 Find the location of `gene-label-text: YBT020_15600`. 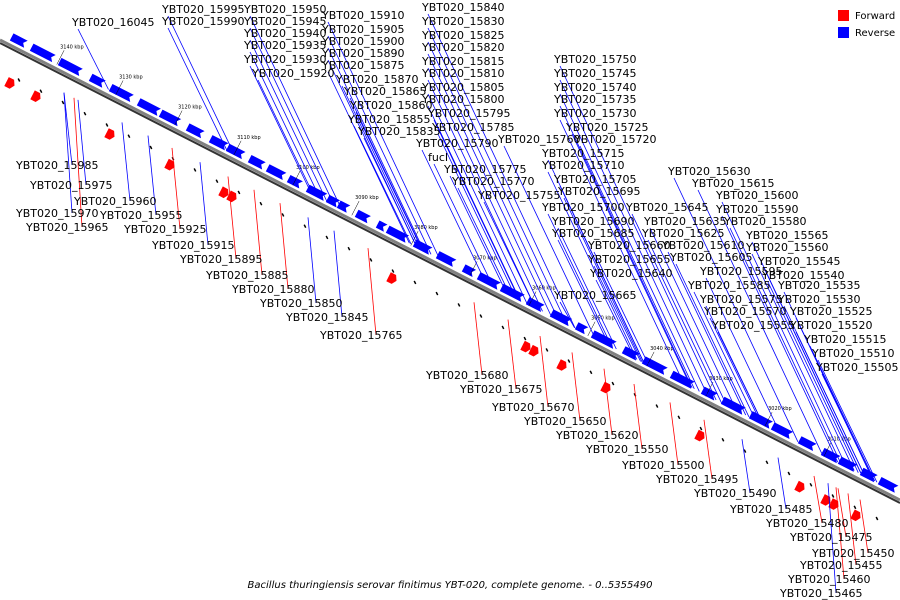

gene-label-text: YBT020_15600 is located at coordinates (756, 195).